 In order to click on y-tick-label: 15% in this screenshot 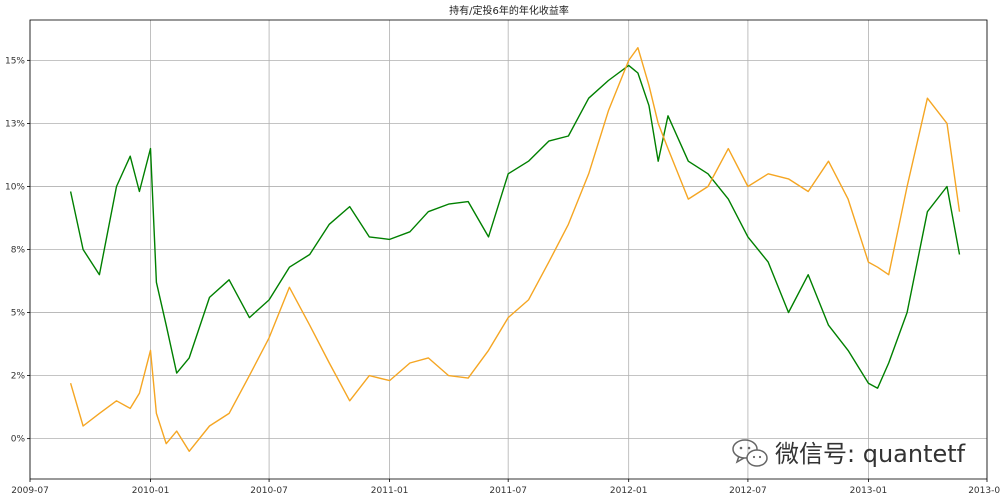, I will do `click(15, 61)`.